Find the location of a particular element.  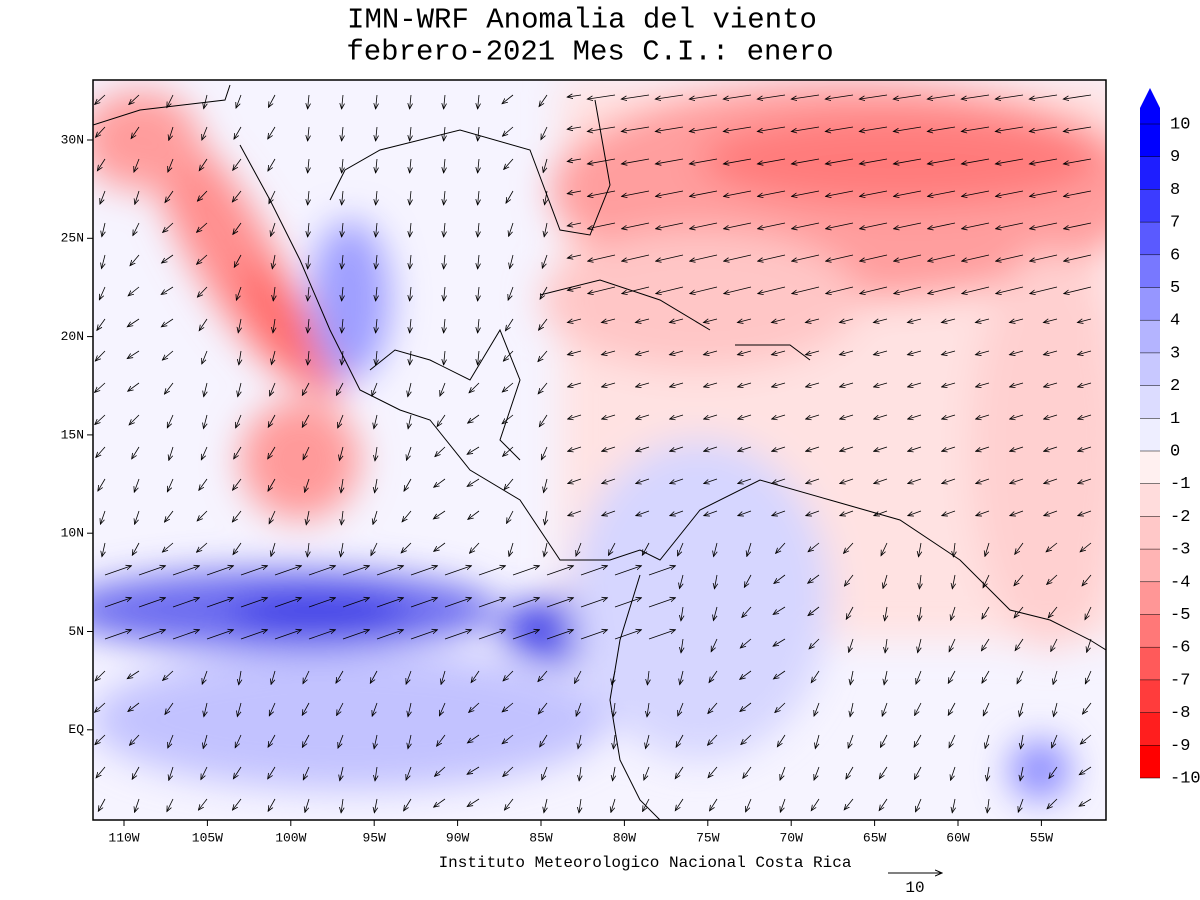

colorbar-bin is located at coordinates (1150, 238).